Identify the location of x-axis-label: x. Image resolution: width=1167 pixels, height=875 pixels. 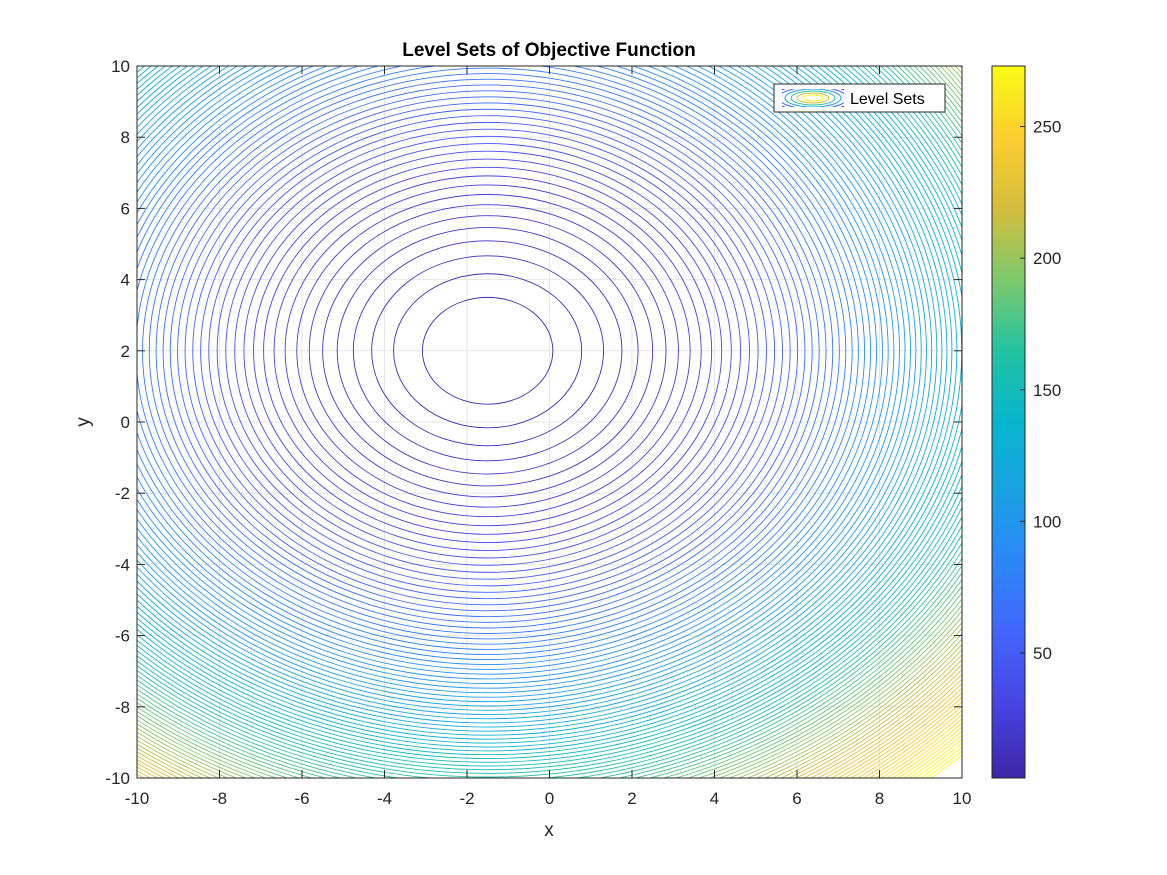
(549, 830).